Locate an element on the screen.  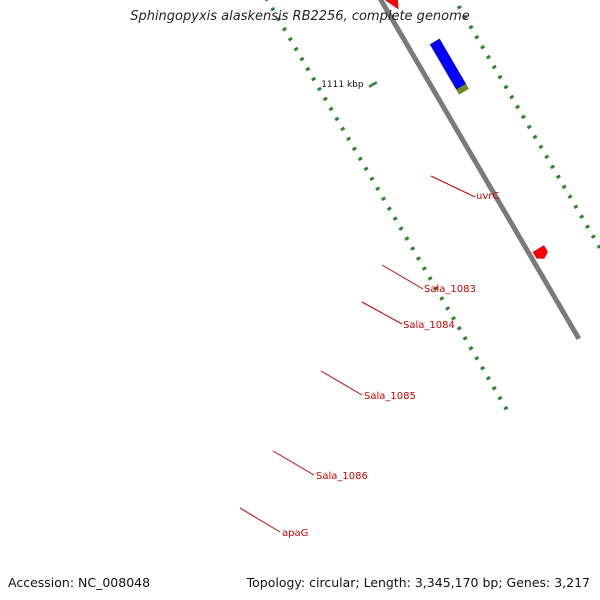
gene-label: apaG is located at coordinates (295, 533).